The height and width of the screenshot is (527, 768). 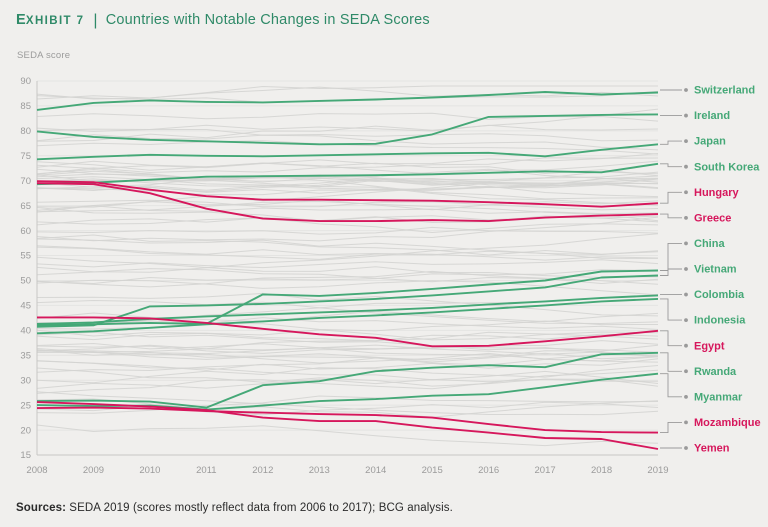 I want to click on line-ireland, so click(x=347, y=129).